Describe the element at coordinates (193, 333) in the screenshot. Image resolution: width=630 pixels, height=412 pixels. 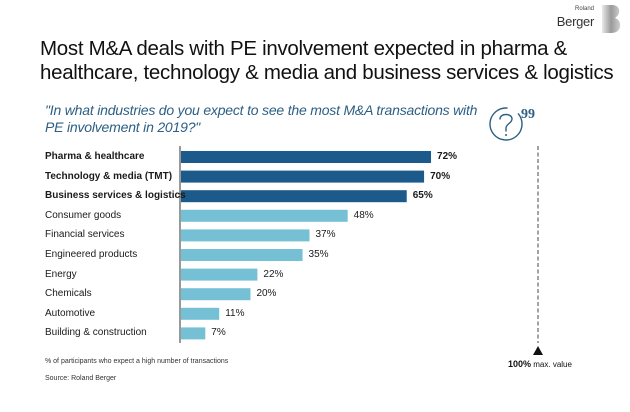
I see `bar-building-construction` at that location.